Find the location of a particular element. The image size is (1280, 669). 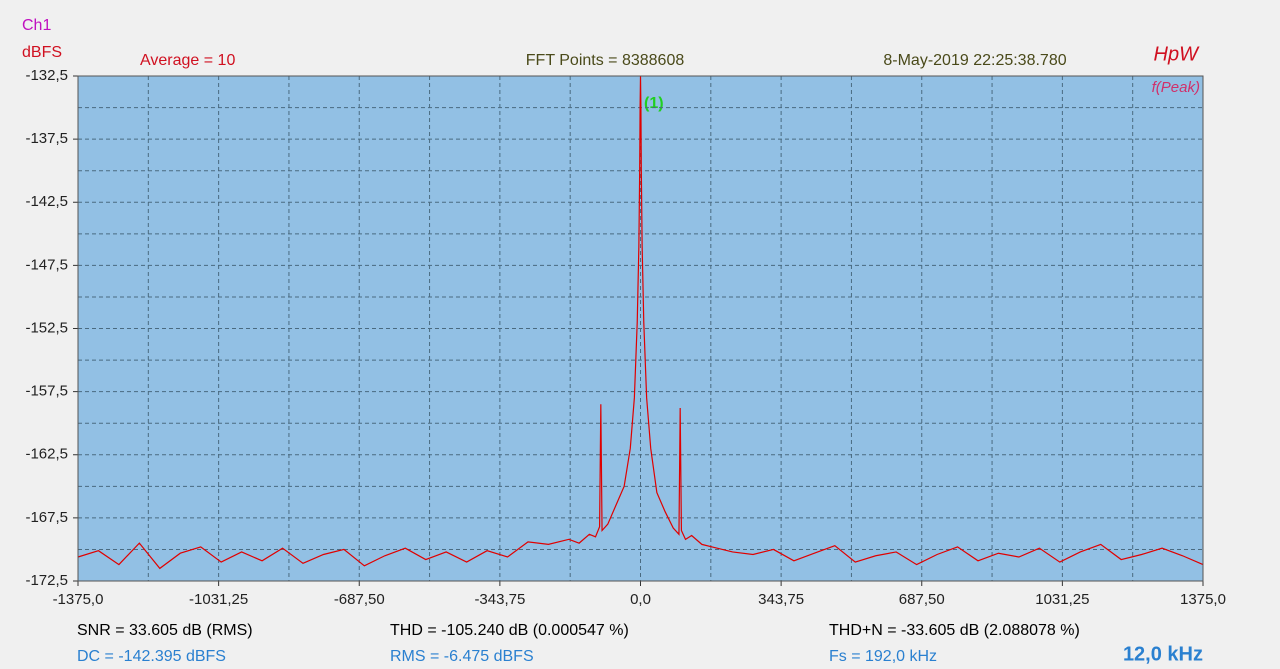

y-tick-label: -157,5 is located at coordinates (46, 391).